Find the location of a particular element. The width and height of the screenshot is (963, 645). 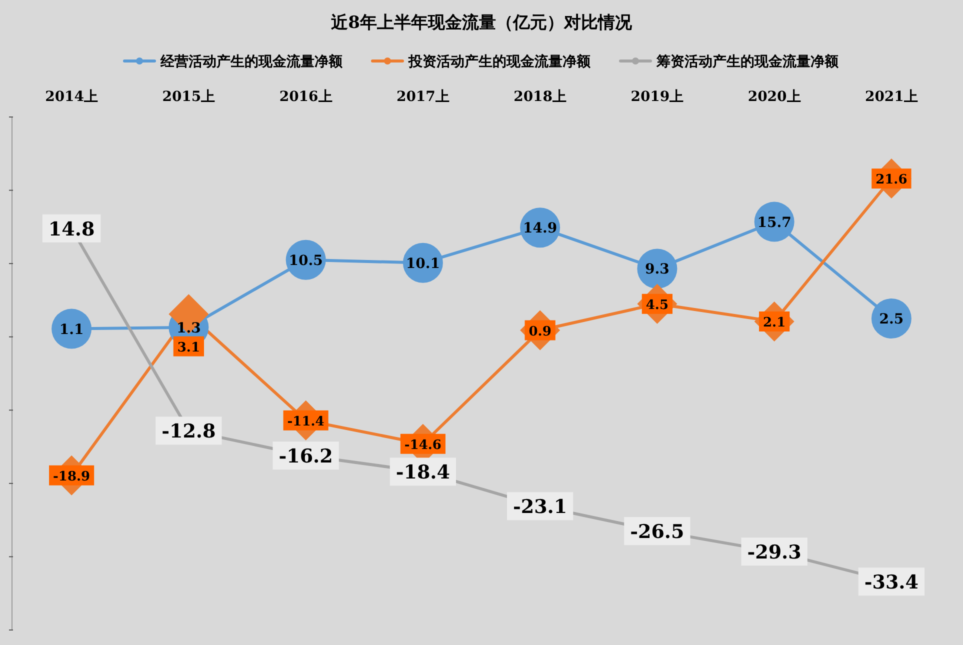

data-label: -16.2 is located at coordinates (305, 457).